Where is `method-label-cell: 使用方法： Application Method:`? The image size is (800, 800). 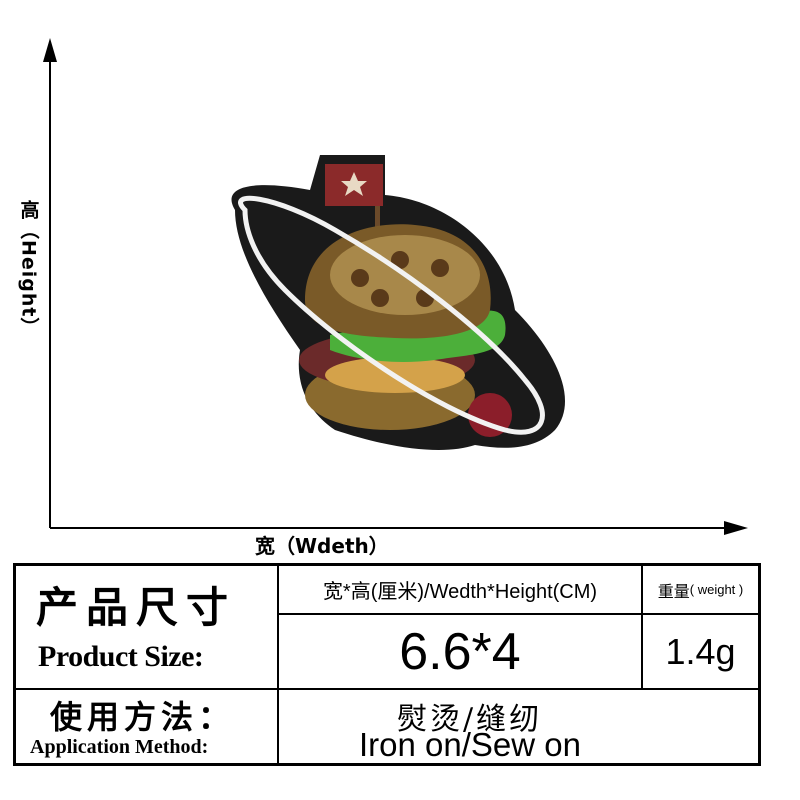 method-label-cell: 使用方法： Application Method: is located at coordinates (146, 726).